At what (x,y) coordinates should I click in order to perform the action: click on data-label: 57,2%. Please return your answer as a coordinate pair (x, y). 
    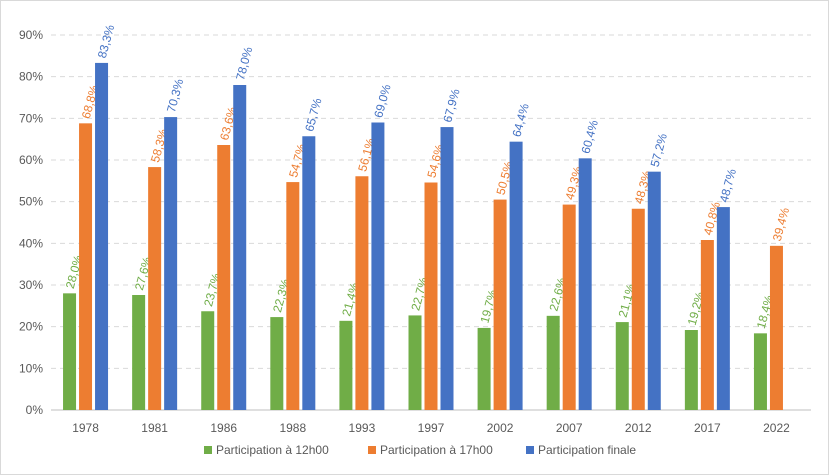
    Looking at the image, I should click on (659, 150).